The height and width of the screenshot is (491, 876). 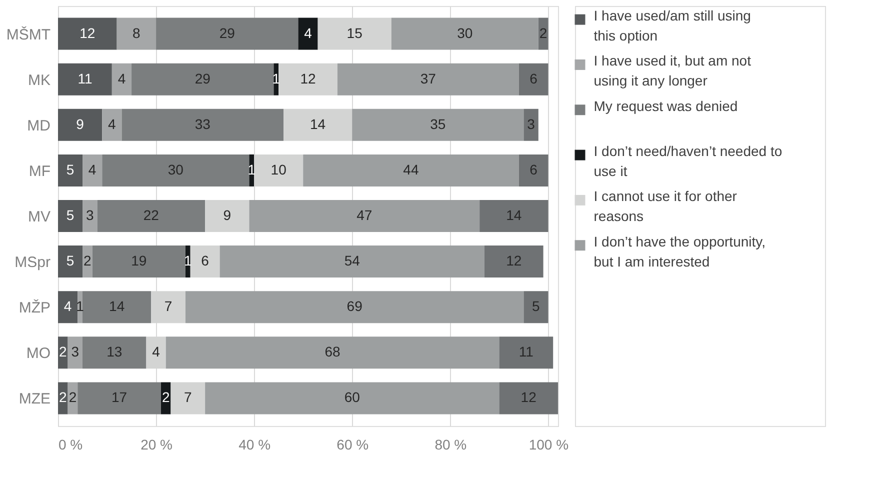 I want to click on data-label: 22, so click(x=151, y=215).